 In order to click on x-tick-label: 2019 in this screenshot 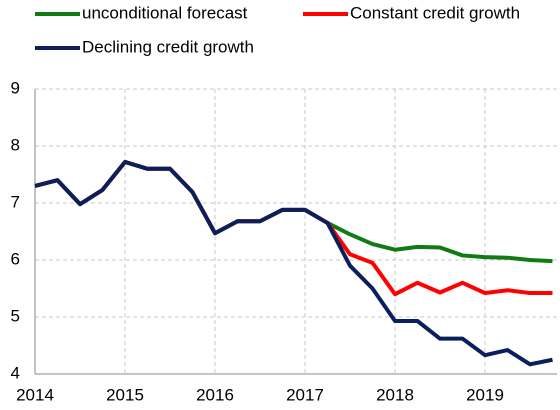, I will do `click(485, 394)`.